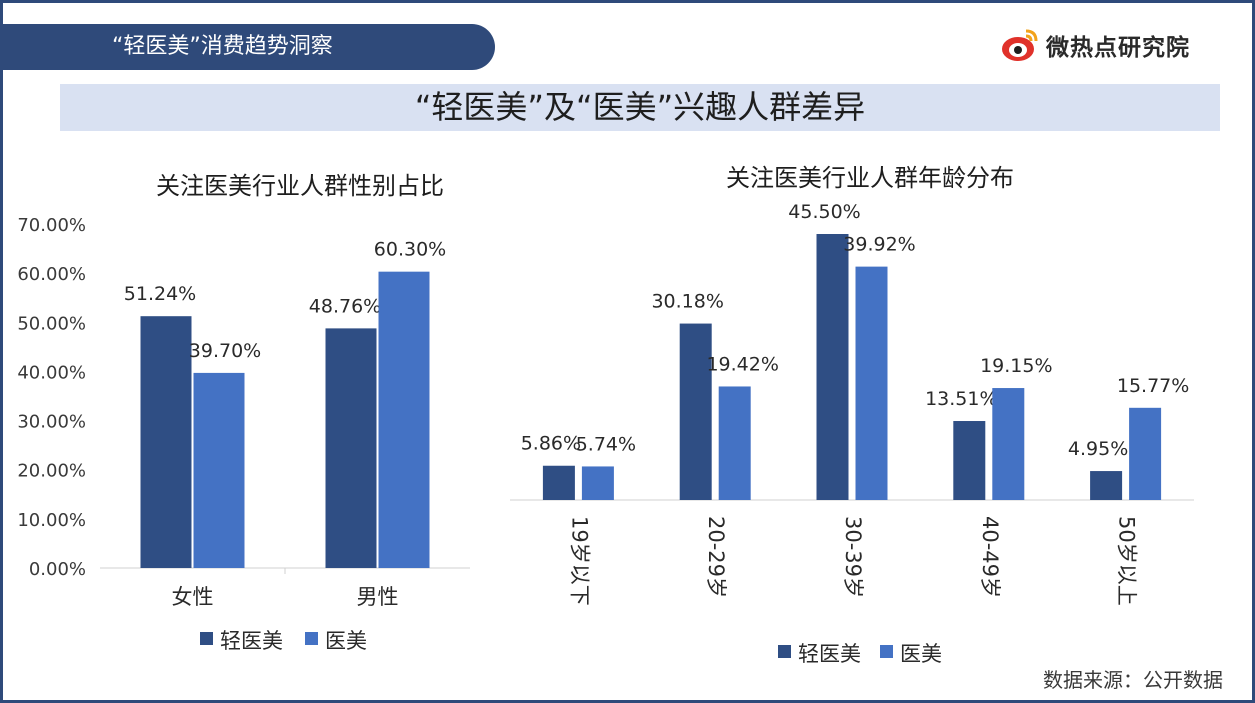  Describe the element at coordinates (160, 294) in the screenshot. I see `data-label: 51.24%` at that location.